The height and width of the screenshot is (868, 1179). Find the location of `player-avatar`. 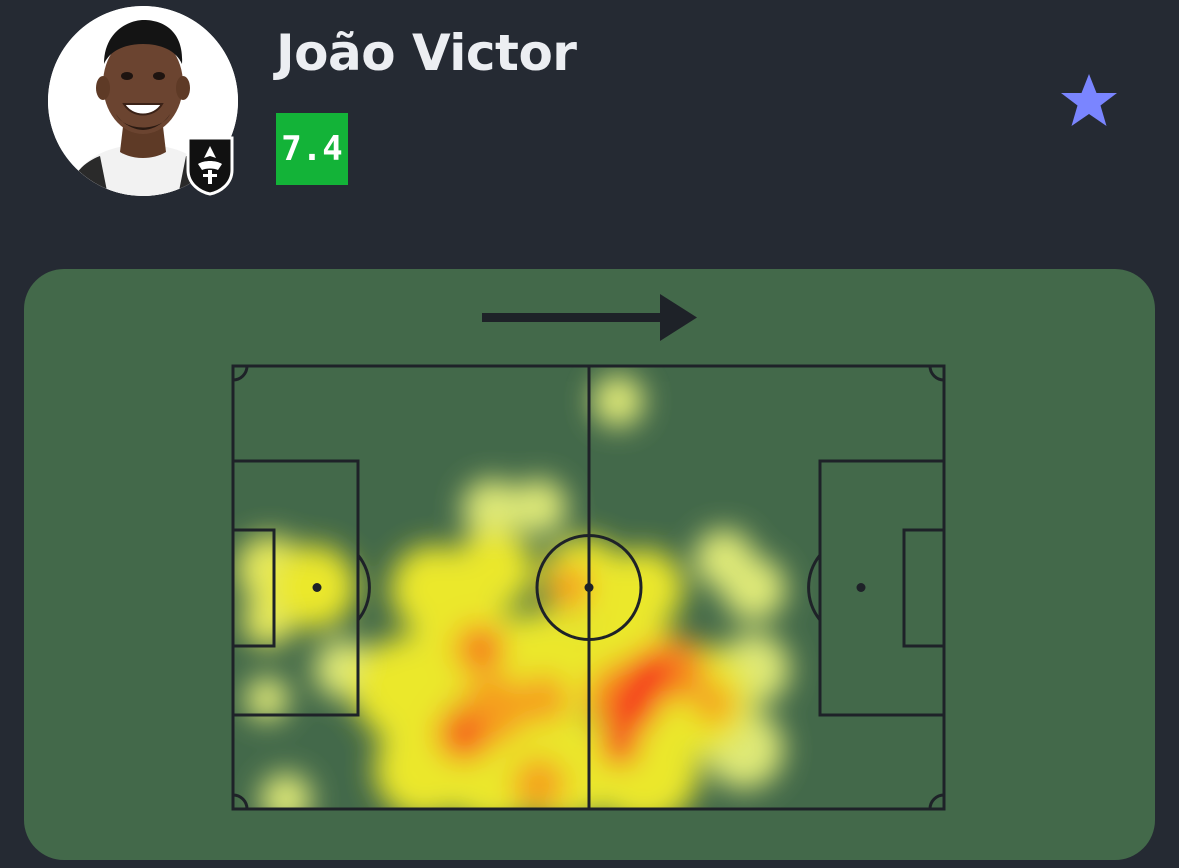

player-avatar is located at coordinates (143, 101).